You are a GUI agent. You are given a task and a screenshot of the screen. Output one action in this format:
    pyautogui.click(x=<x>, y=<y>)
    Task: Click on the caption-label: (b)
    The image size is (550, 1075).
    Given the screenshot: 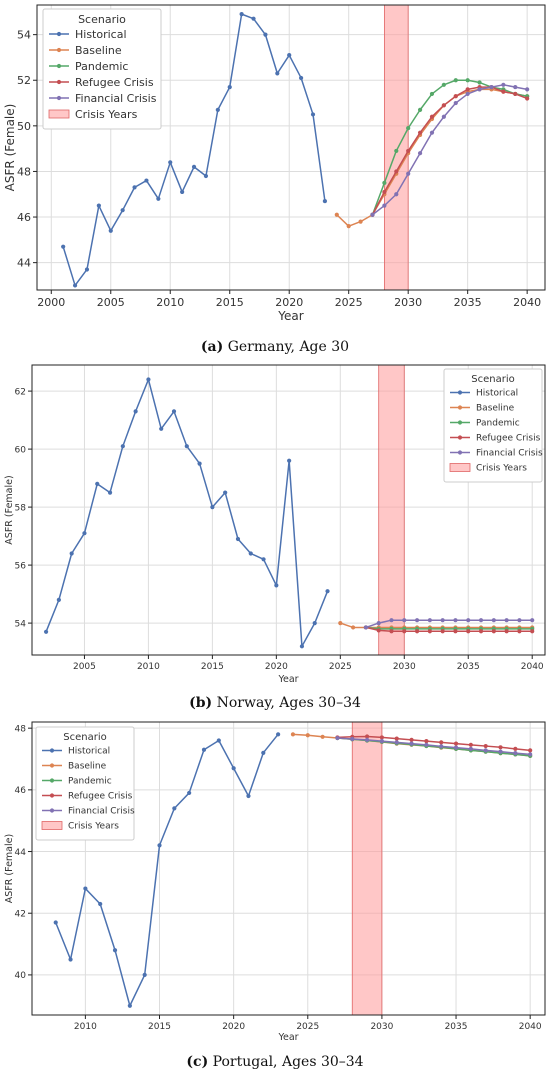 What is the action you would take?
    pyautogui.click(x=200, y=703)
    